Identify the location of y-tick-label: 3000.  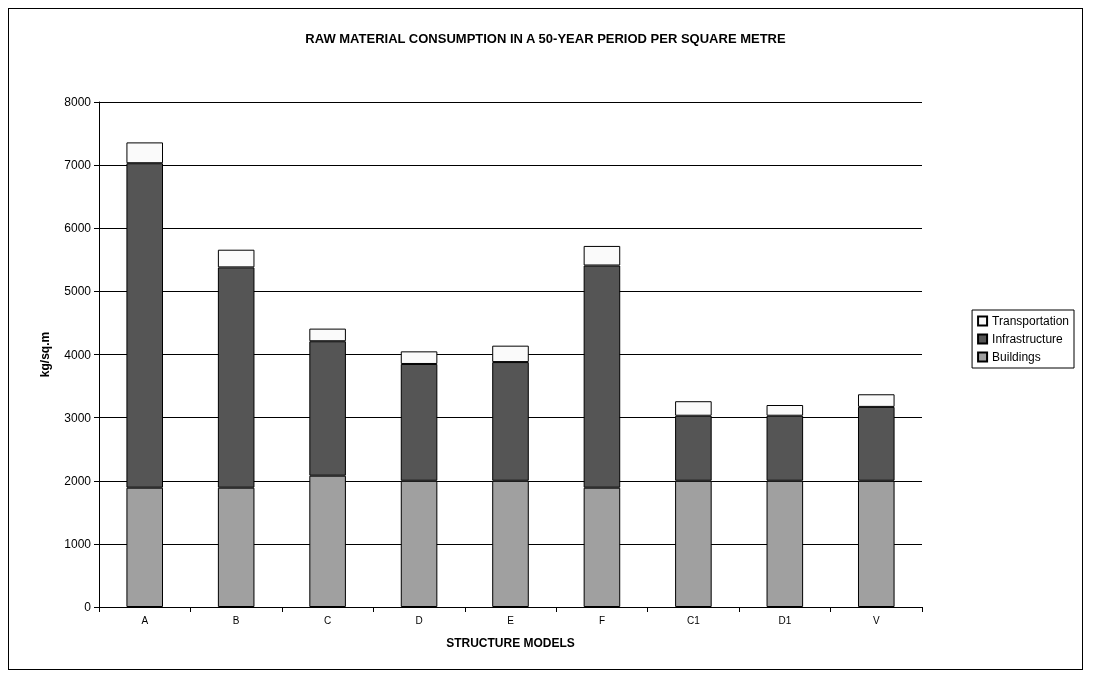
(78, 417).